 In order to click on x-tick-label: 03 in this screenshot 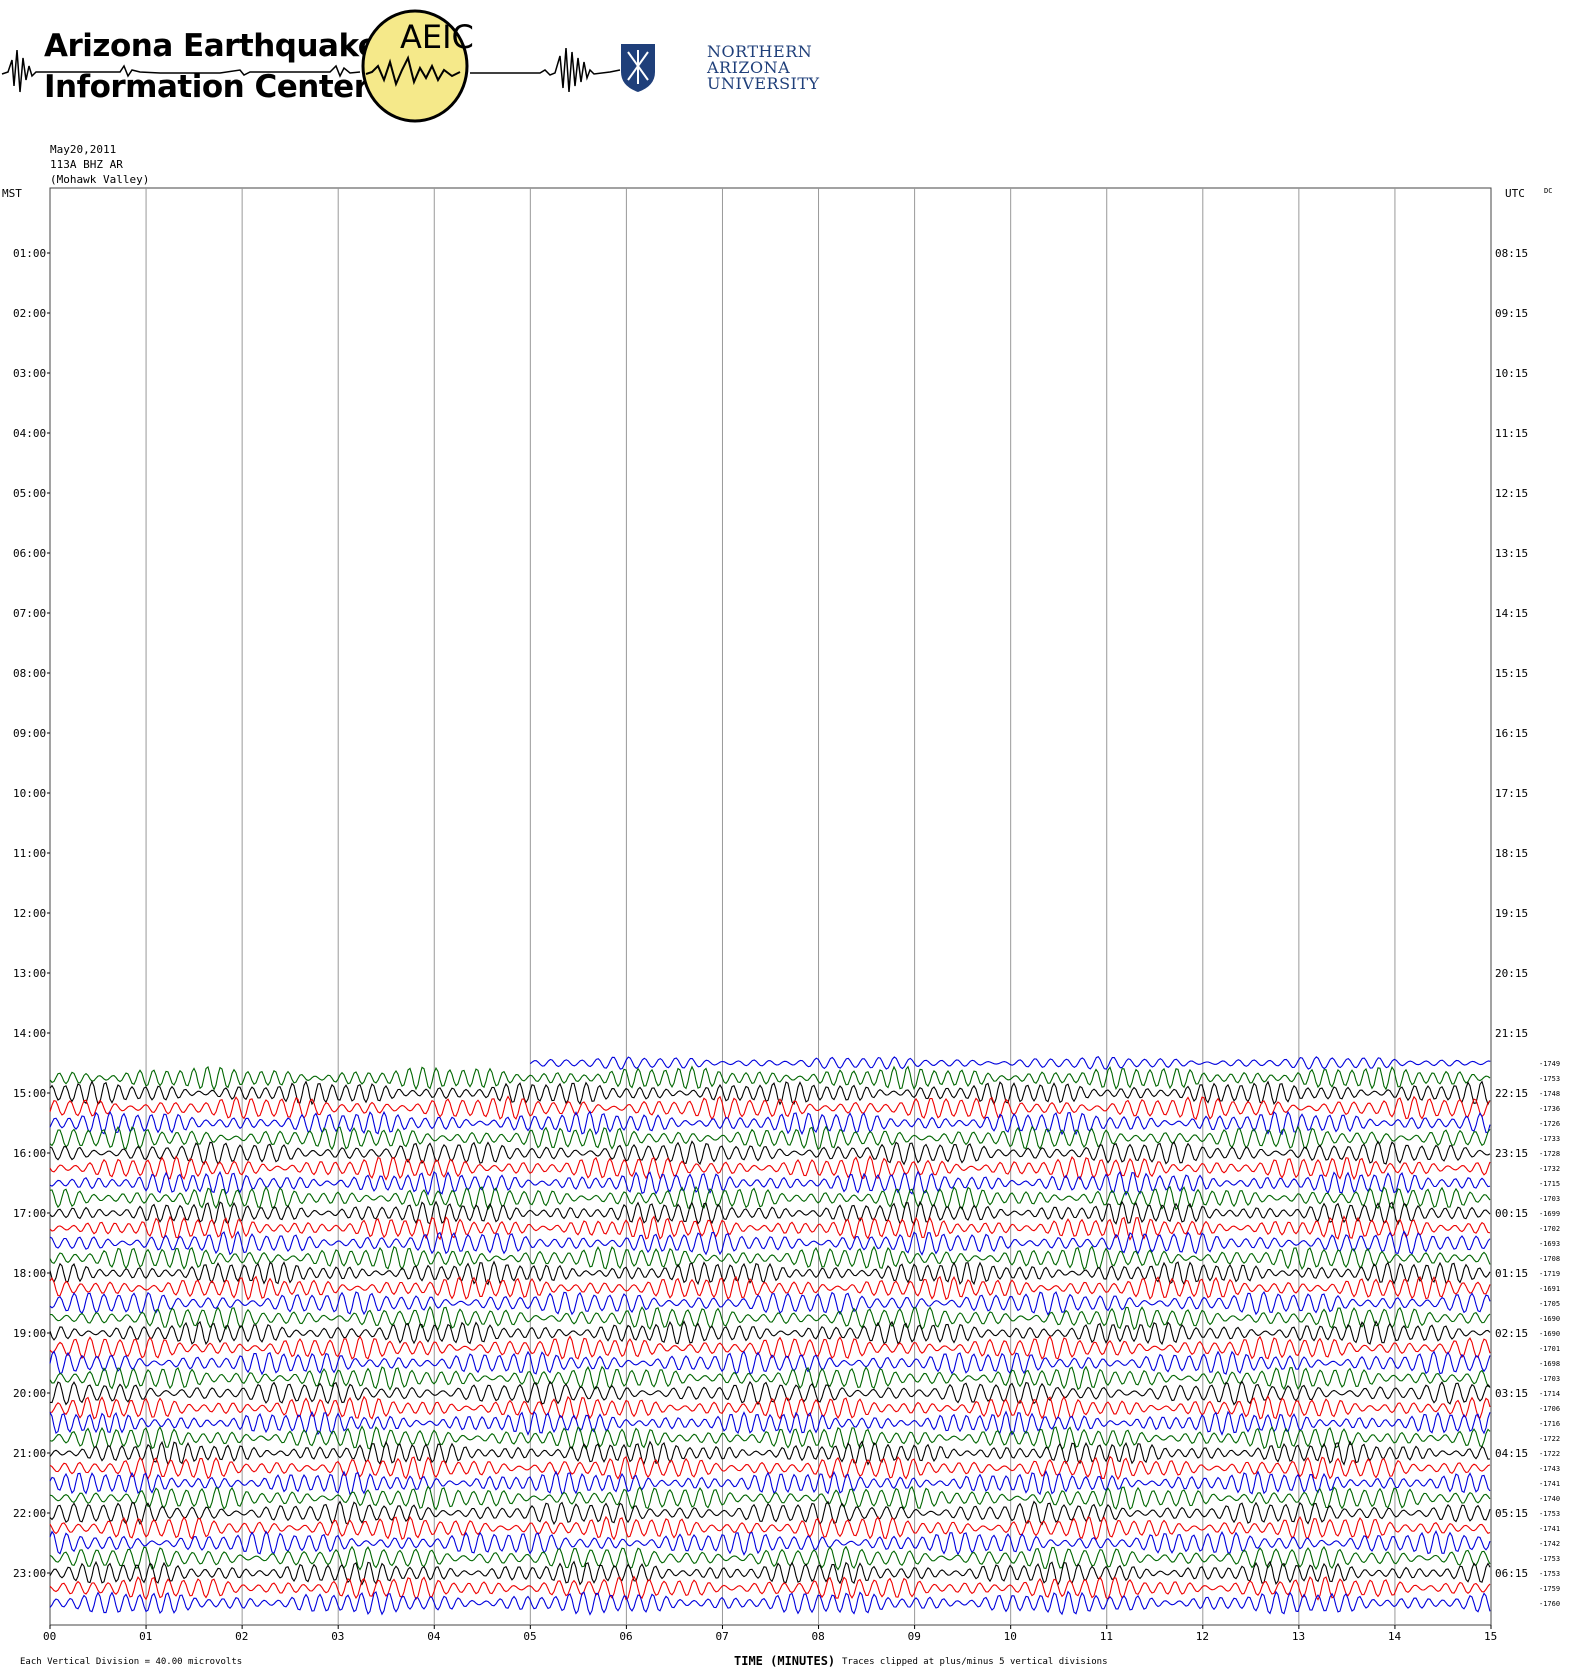, I will do `click(337, 1636)`.